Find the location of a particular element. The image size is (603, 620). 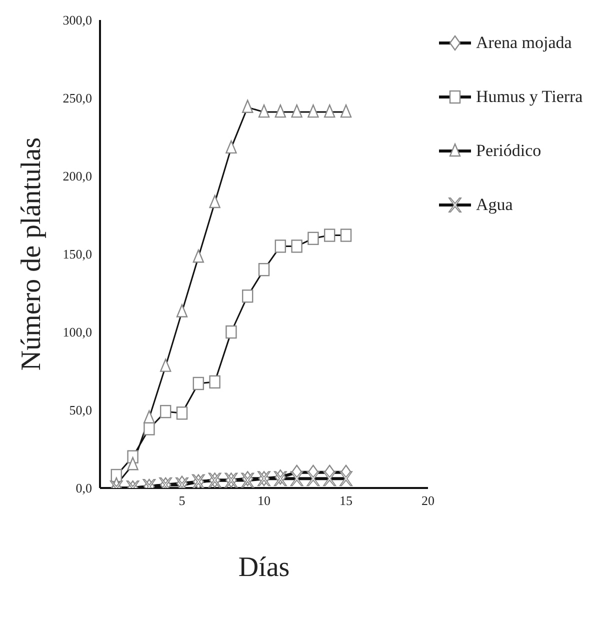

legend-label: Humus y Tierra is located at coordinates (529, 97).